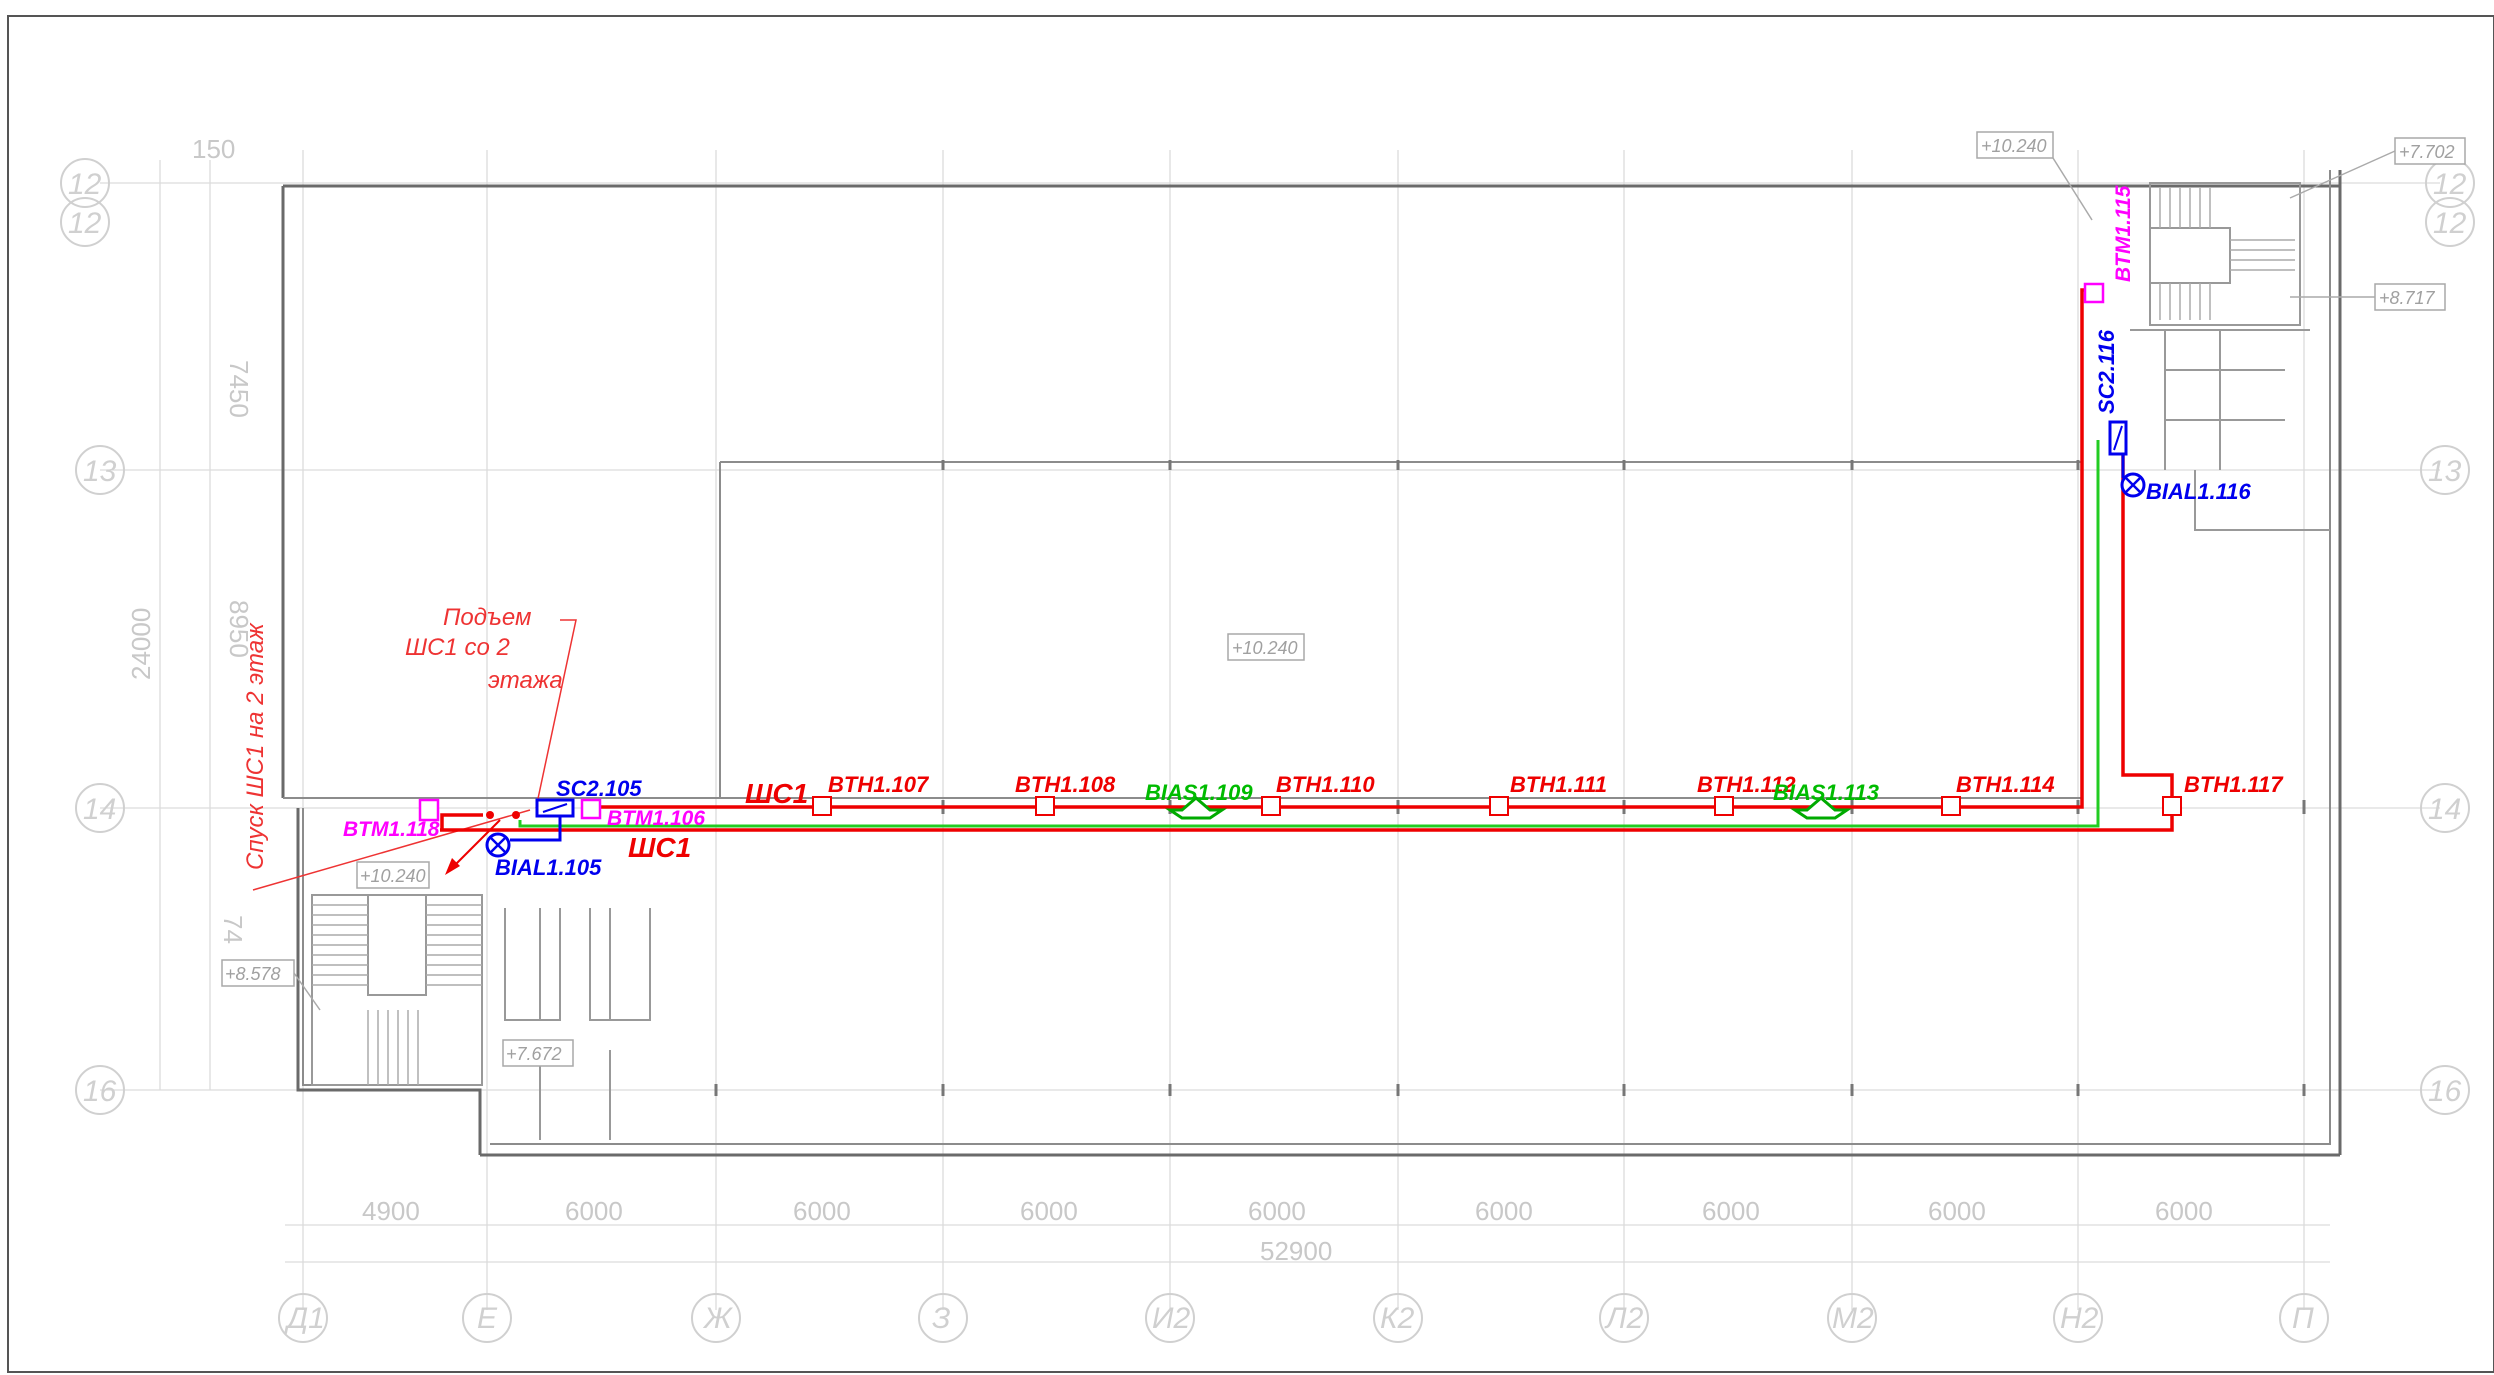  What do you see at coordinates (2199, 491) in the screenshot?
I see `label-bial-1116: BIAL1.116` at bounding box center [2199, 491].